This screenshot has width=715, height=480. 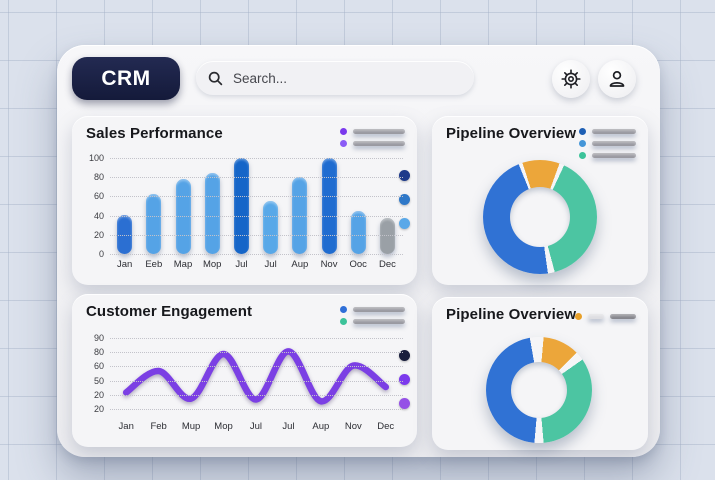 What do you see at coordinates (126, 78) in the screenshot?
I see `app-logo: CRM` at bounding box center [126, 78].